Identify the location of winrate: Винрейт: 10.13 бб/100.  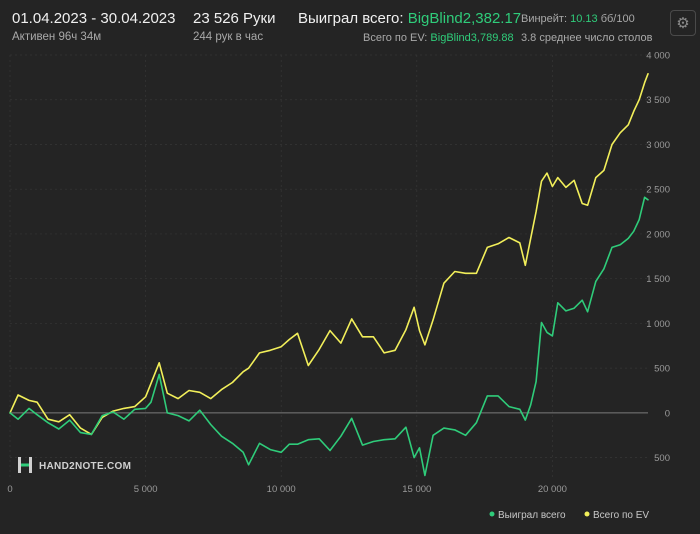
(578, 19).